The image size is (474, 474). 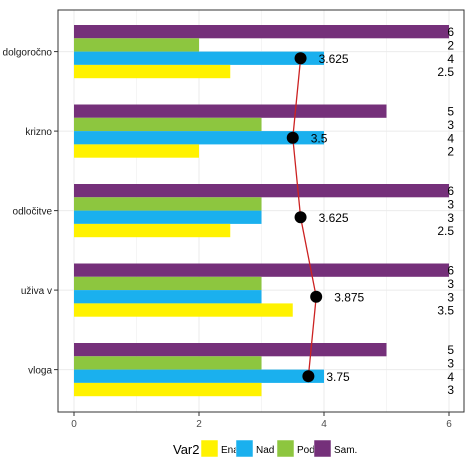 What do you see at coordinates (38, 132) in the screenshot?
I see `y-tick-label: krizno` at bounding box center [38, 132].